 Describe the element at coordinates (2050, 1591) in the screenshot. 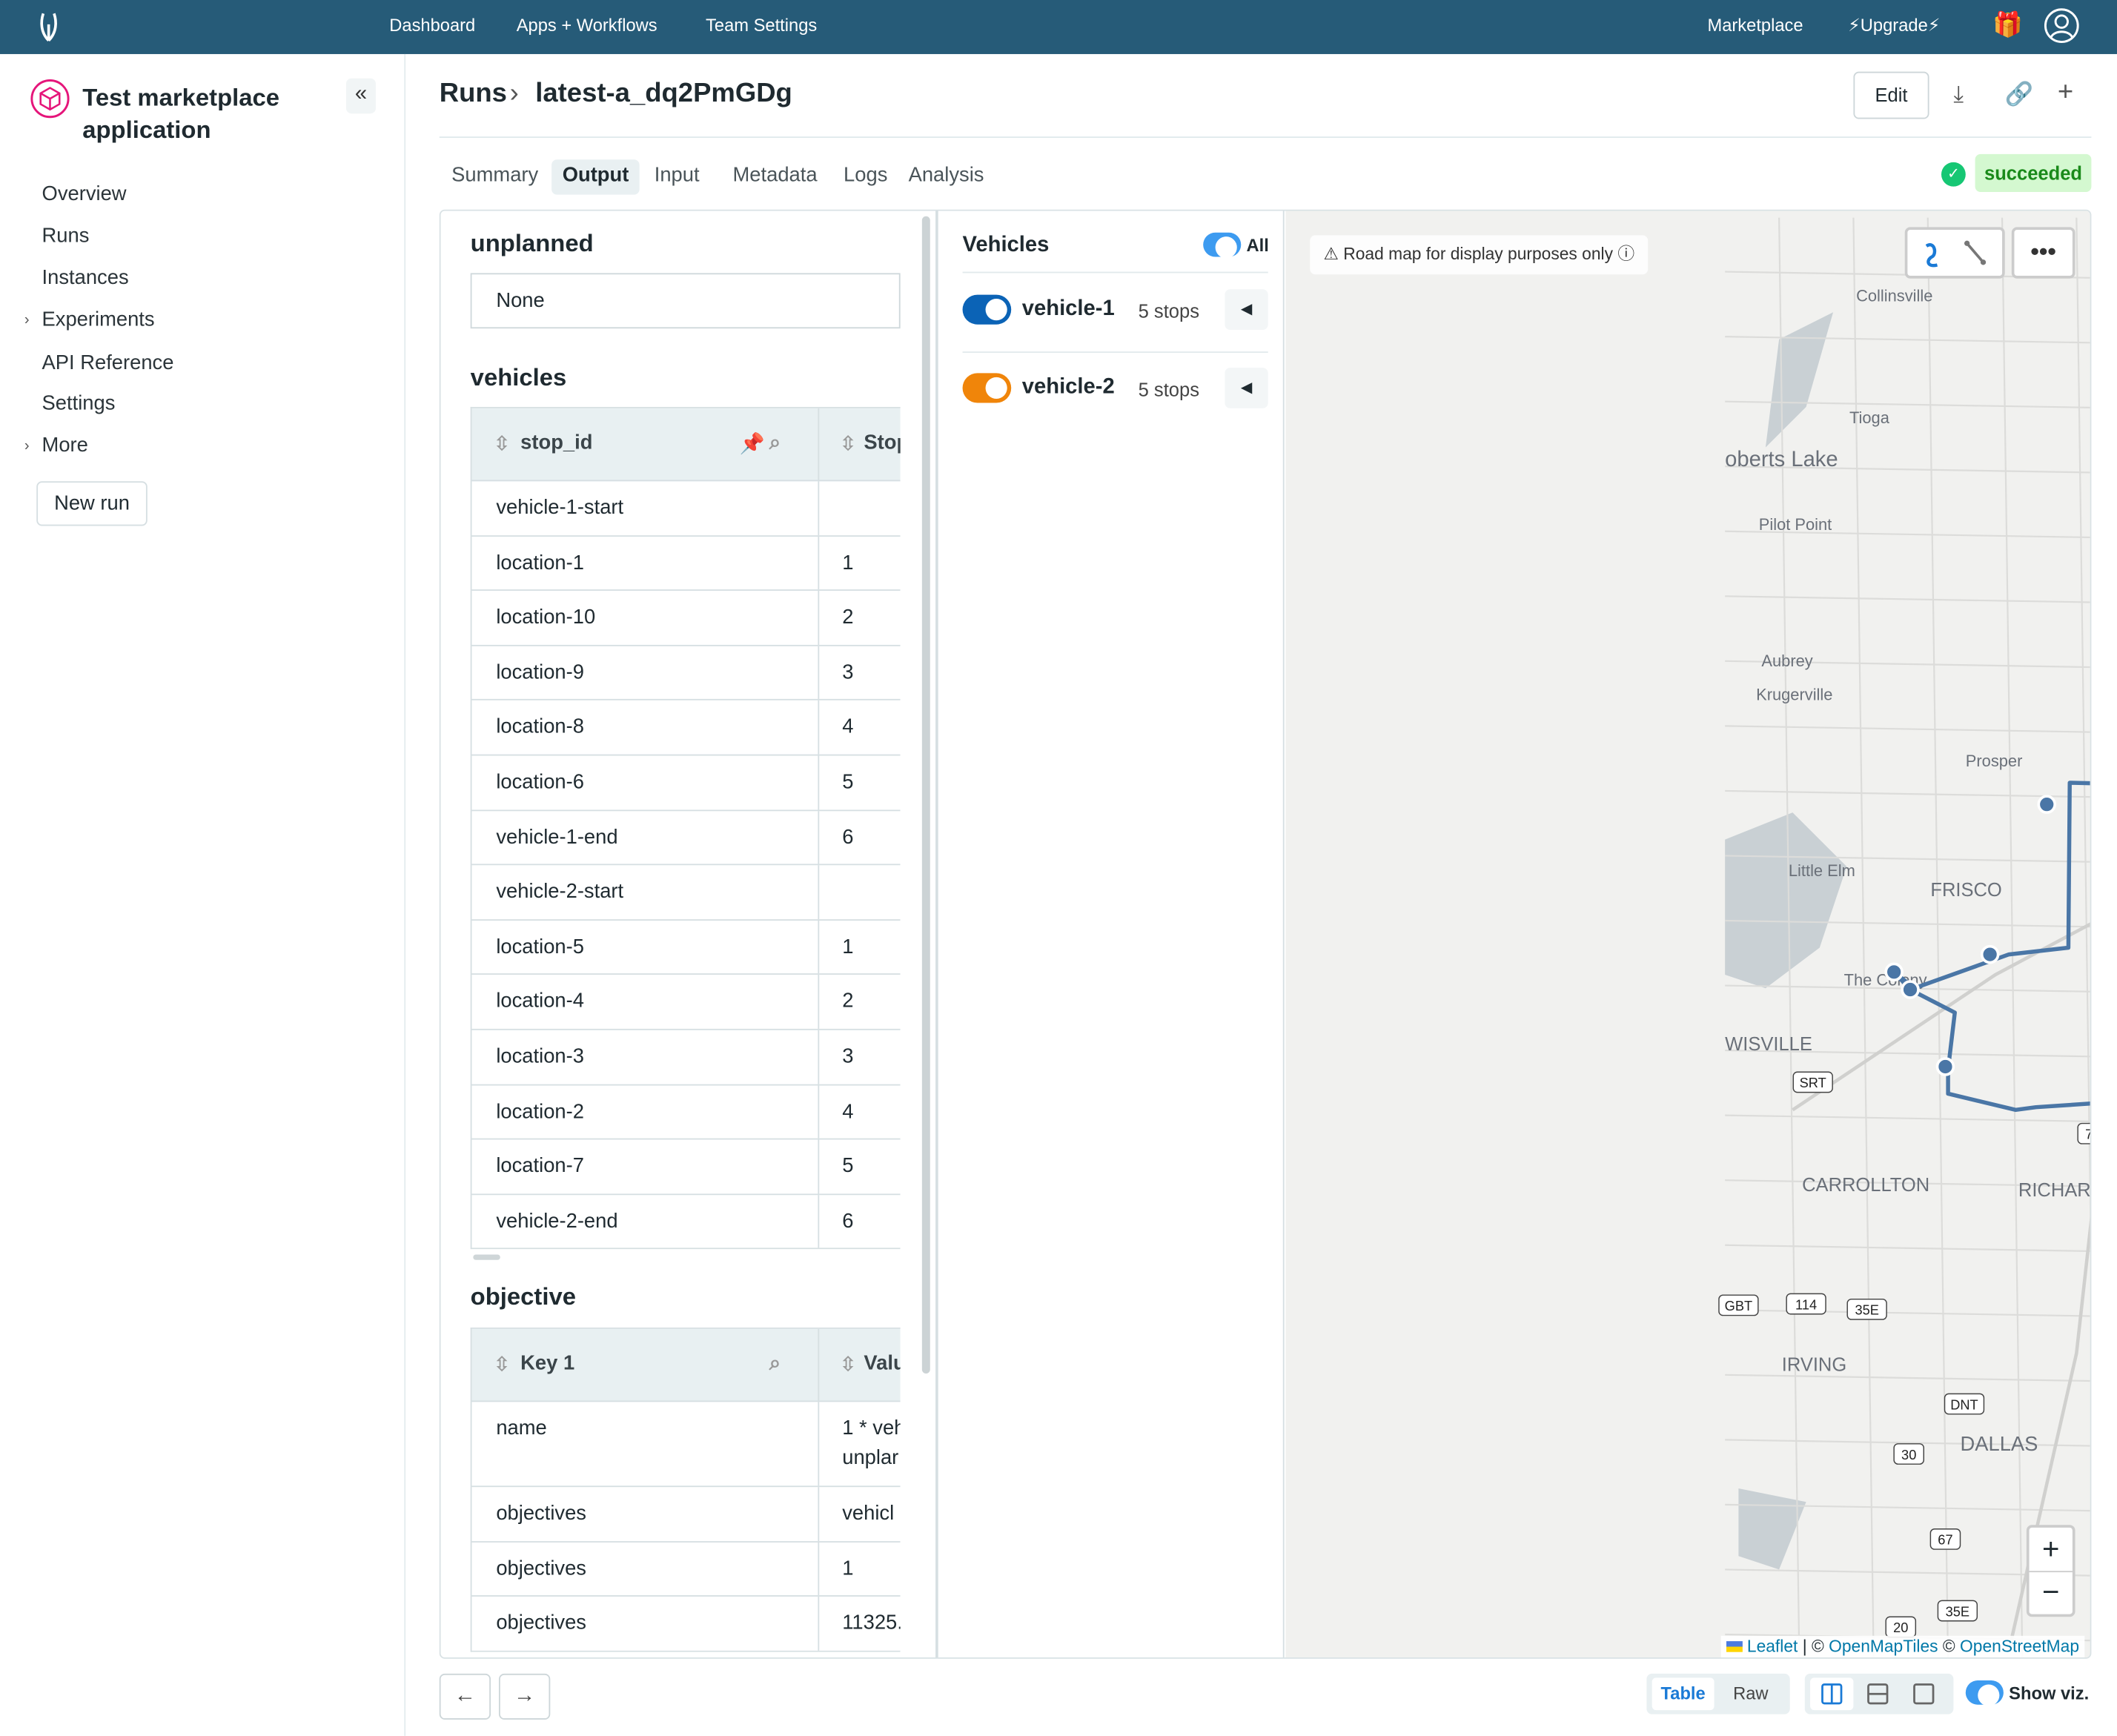

I see `zoom-out-button: −` at that location.